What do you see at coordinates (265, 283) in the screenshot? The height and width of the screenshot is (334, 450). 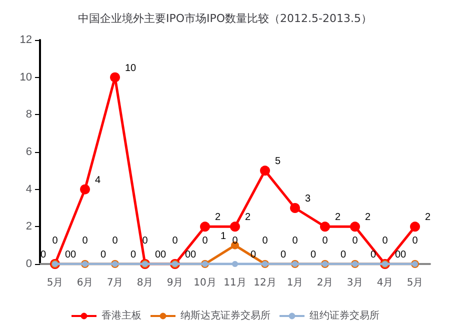 I see `x-tick-label: 12月` at bounding box center [265, 283].